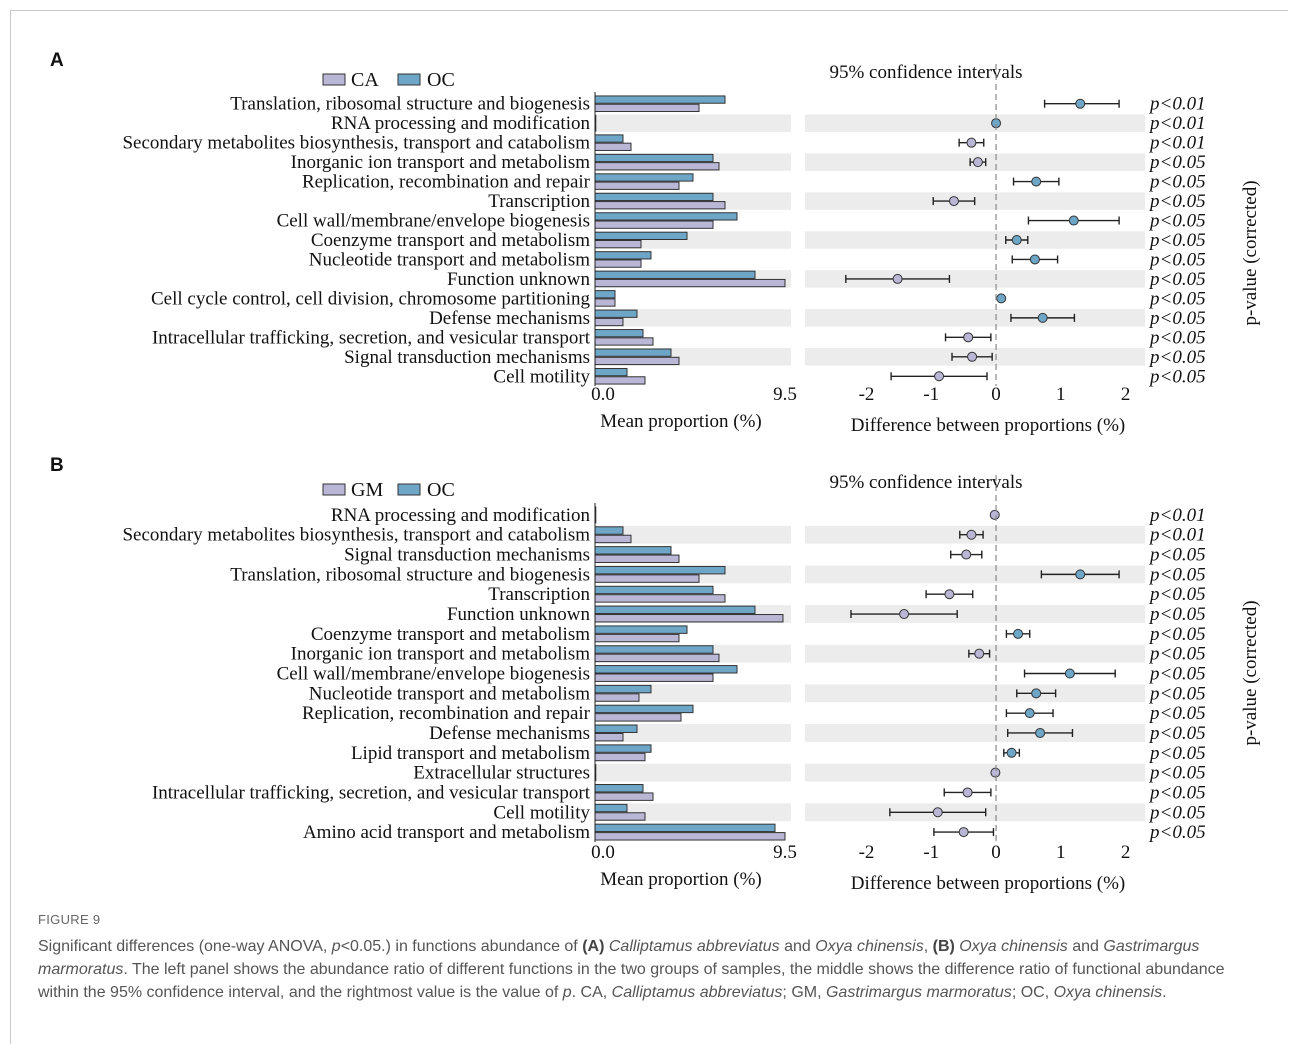  What do you see at coordinates (785, 394) in the screenshot?
I see `left-tick-label: 9.5` at bounding box center [785, 394].